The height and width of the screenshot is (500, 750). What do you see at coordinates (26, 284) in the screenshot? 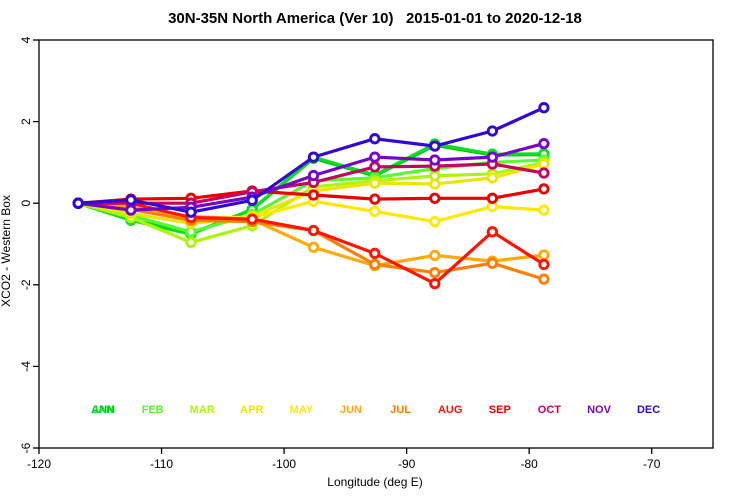
I see `y-tick-label: -2` at bounding box center [26, 284].